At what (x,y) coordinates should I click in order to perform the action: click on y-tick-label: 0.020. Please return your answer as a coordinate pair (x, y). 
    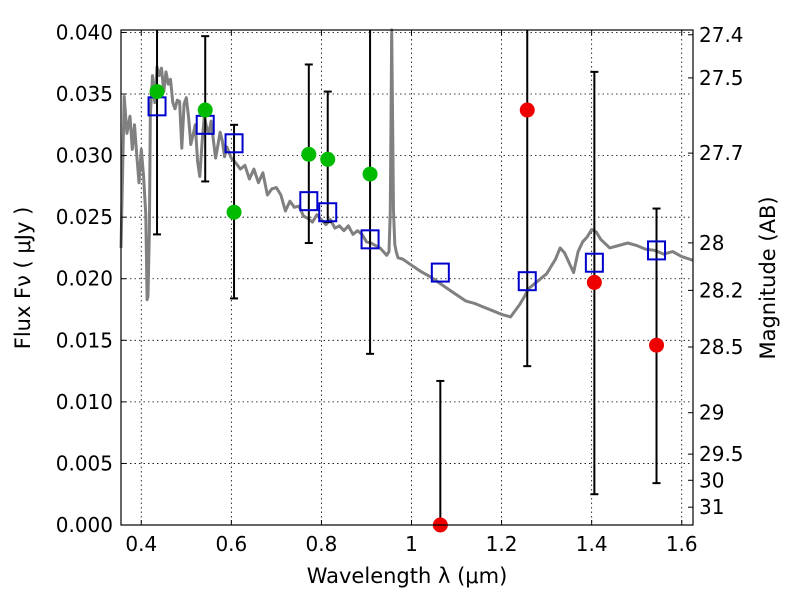
    Looking at the image, I should click on (84, 279).